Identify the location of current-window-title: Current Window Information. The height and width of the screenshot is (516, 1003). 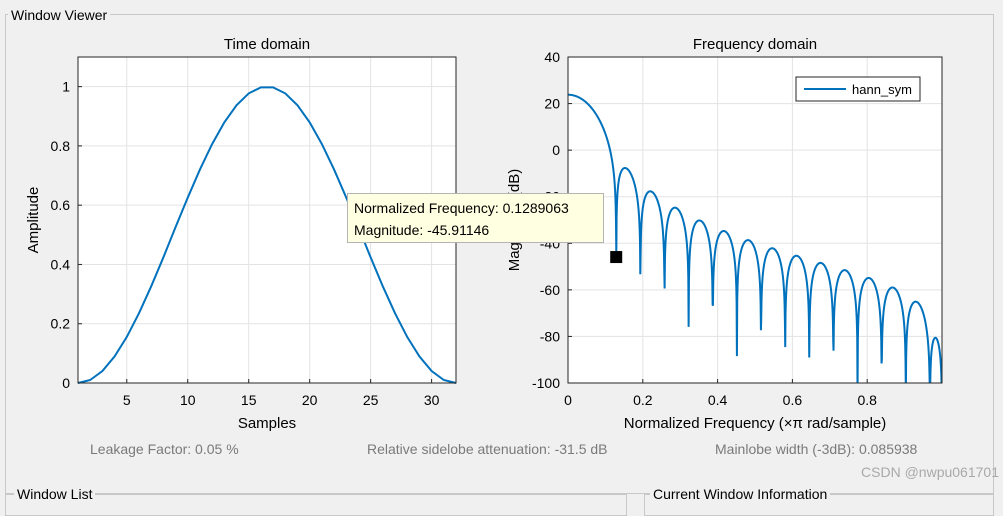
(740, 494).